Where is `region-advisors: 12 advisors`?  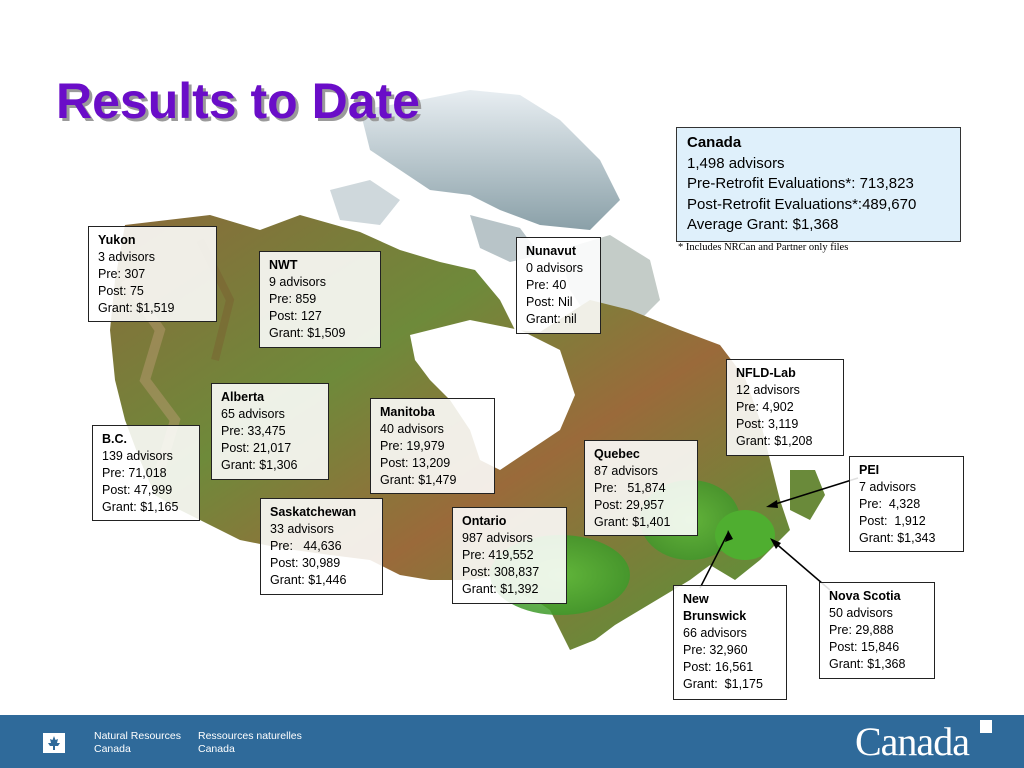
region-advisors: 12 advisors is located at coordinates (768, 390).